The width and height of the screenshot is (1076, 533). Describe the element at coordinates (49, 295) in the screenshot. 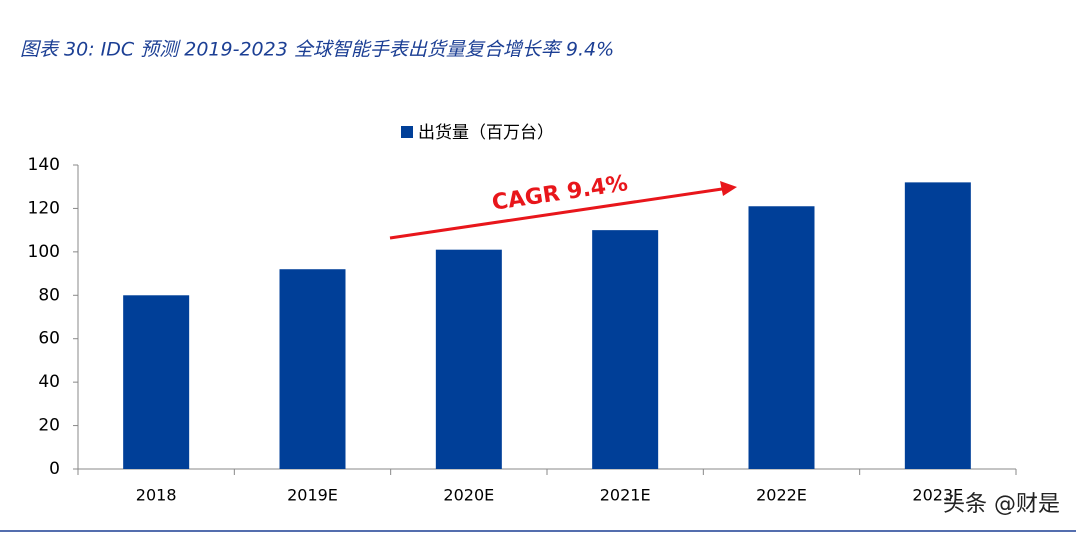

I see `y-tick-label: 80` at that location.